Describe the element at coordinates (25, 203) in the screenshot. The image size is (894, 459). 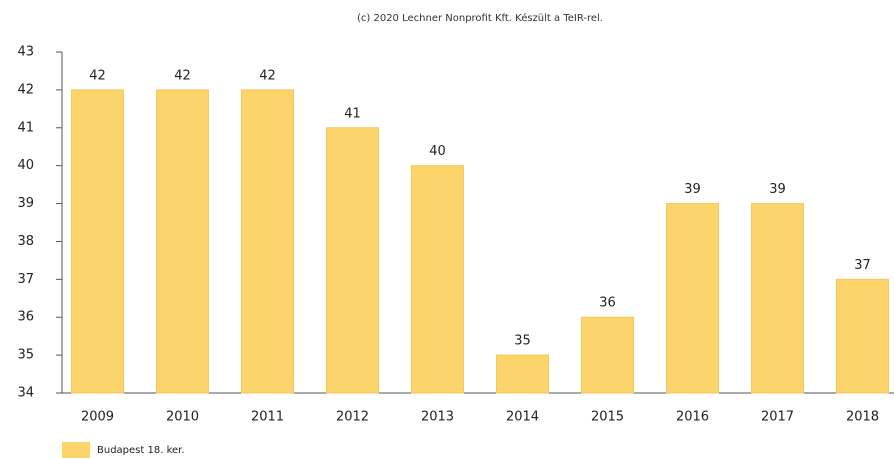
I see `y-tick-label: 39` at that location.